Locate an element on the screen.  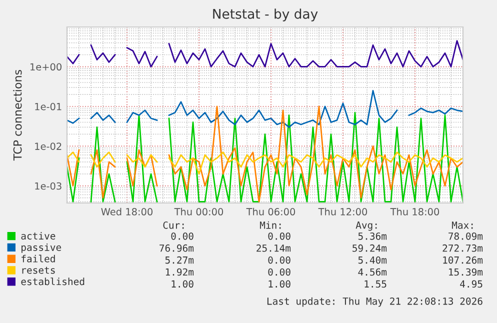
text: Min: is located at coordinates (270, 225).